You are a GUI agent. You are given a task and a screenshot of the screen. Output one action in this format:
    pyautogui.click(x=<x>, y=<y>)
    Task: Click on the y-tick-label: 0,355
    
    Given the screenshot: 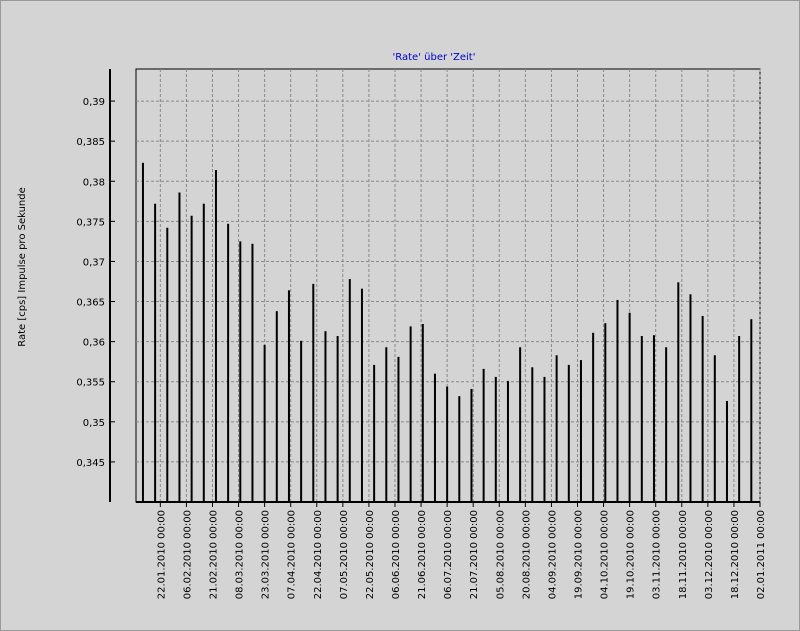 What is the action you would take?
    pyautogui.click(x=90, y=383)
    